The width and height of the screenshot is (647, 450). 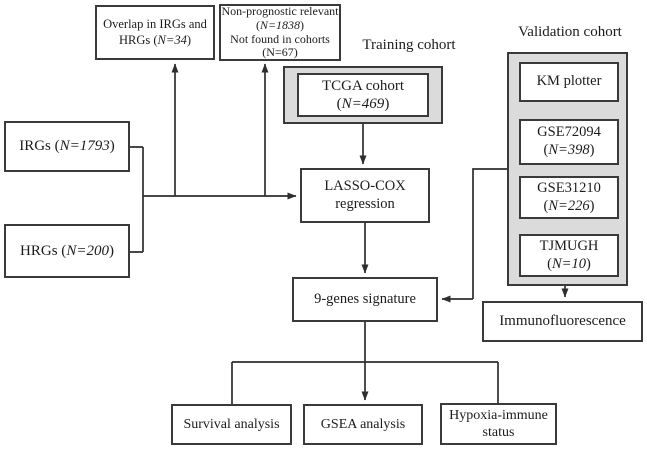 I want to click on overlap-text-line2: HRGs (N=34), so click(x=155, y=39).